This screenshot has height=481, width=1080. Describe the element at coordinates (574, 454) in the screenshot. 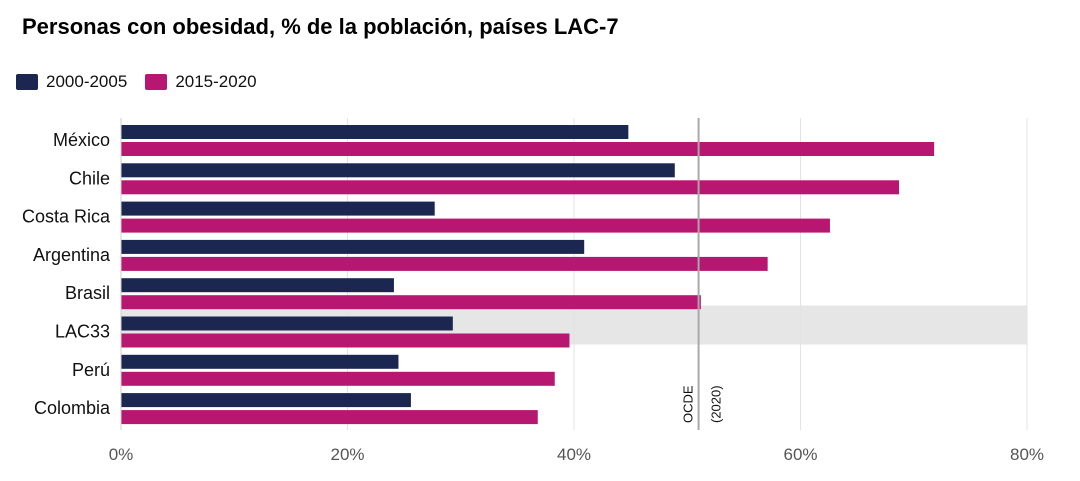

I see `x-tick-label: 40%` at that location.